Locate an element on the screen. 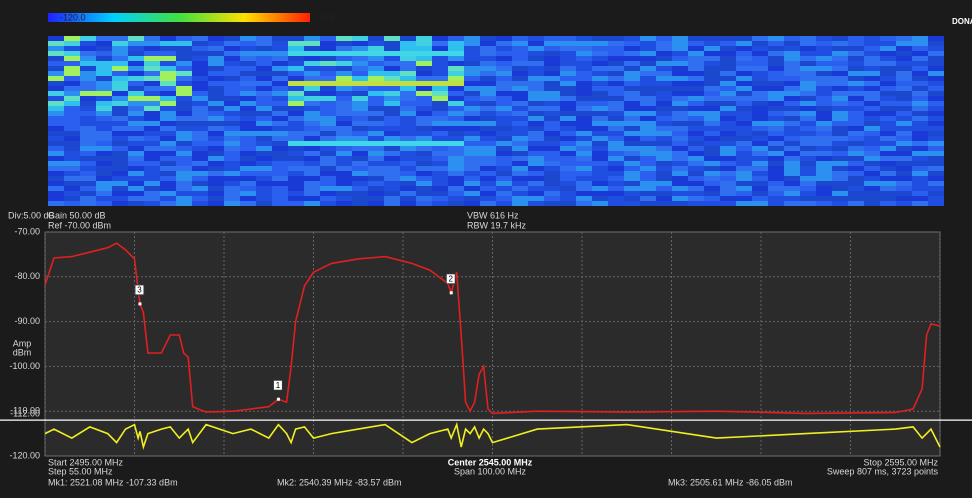 The height and width of the screenshot is (498, 972). y-tick-label: -70.00 is located at coordinates (27, 231).